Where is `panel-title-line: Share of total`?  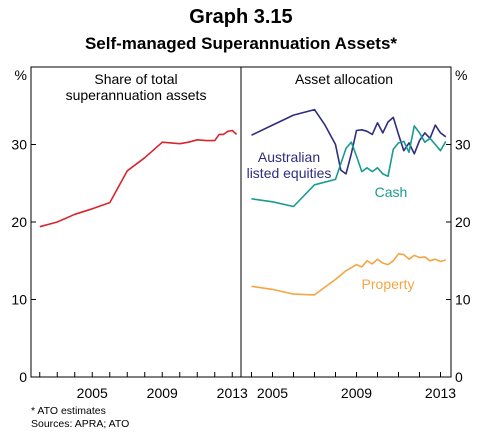
panel-title-line: Share of total is located at coordinates (135, 79).